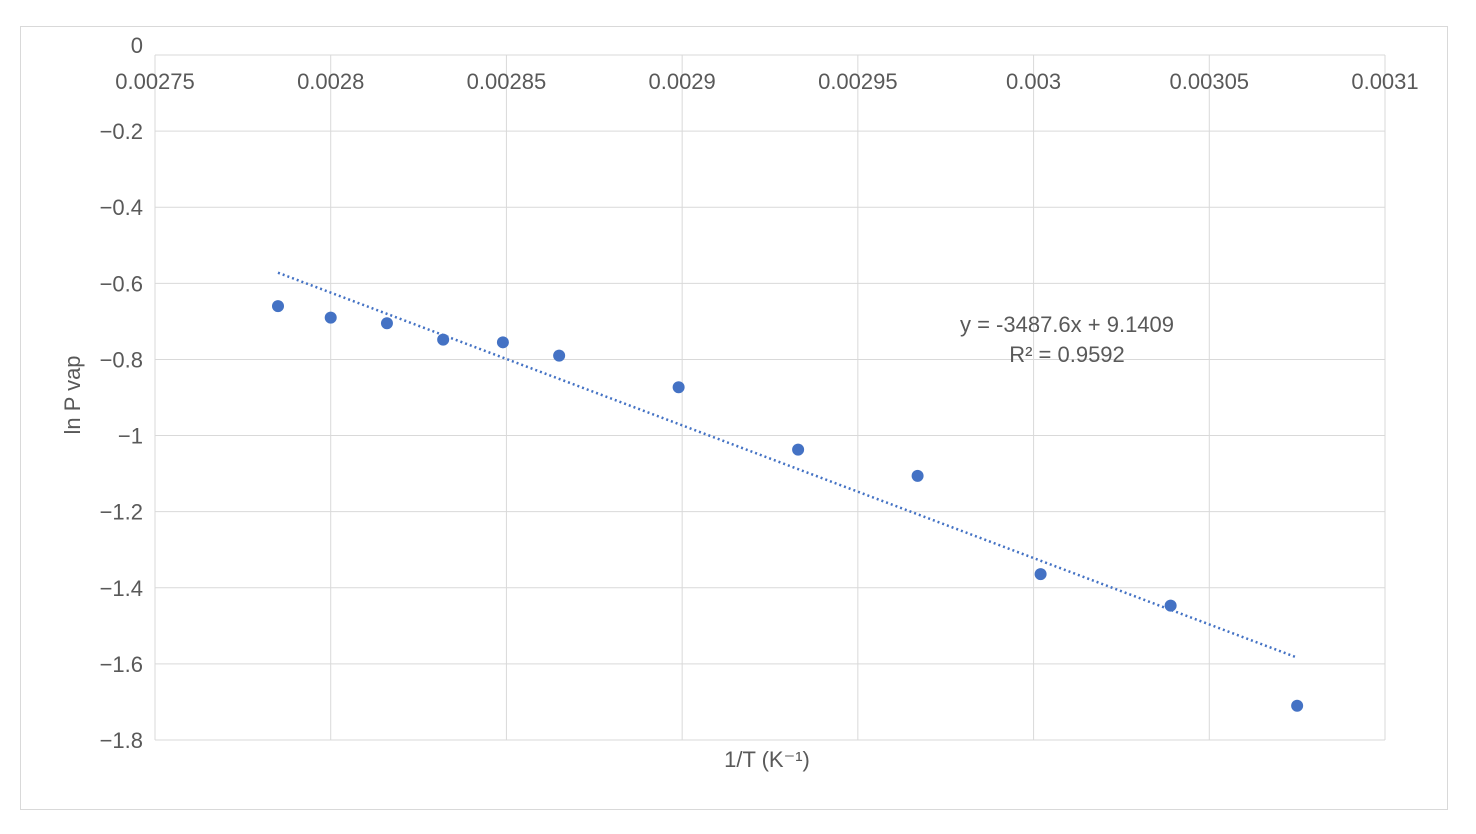 This screenshot has width=1476, height=834. I want to click on x-tick-label: 0.003, so click(1033, 81).